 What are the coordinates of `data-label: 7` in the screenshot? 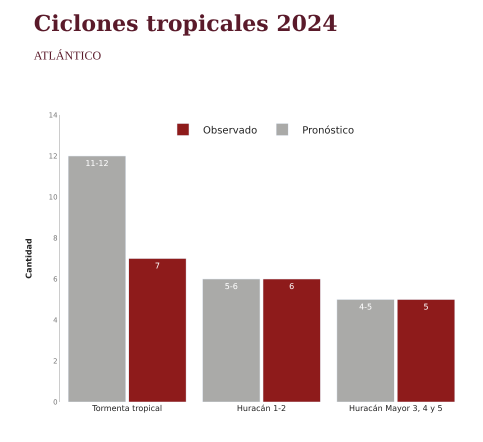 It's located at (157, 266).